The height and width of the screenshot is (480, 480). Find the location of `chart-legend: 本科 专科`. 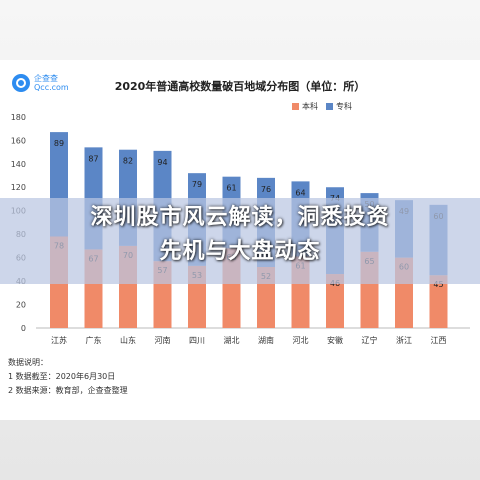

chart-legend: 本科 专科 is located at coordinates (322, 106).